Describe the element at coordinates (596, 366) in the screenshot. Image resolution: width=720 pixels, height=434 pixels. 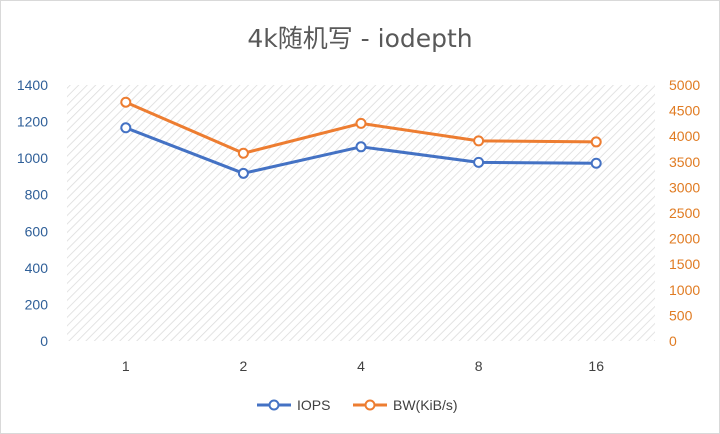
I see `x-axis-tick-label: 16` at that location.